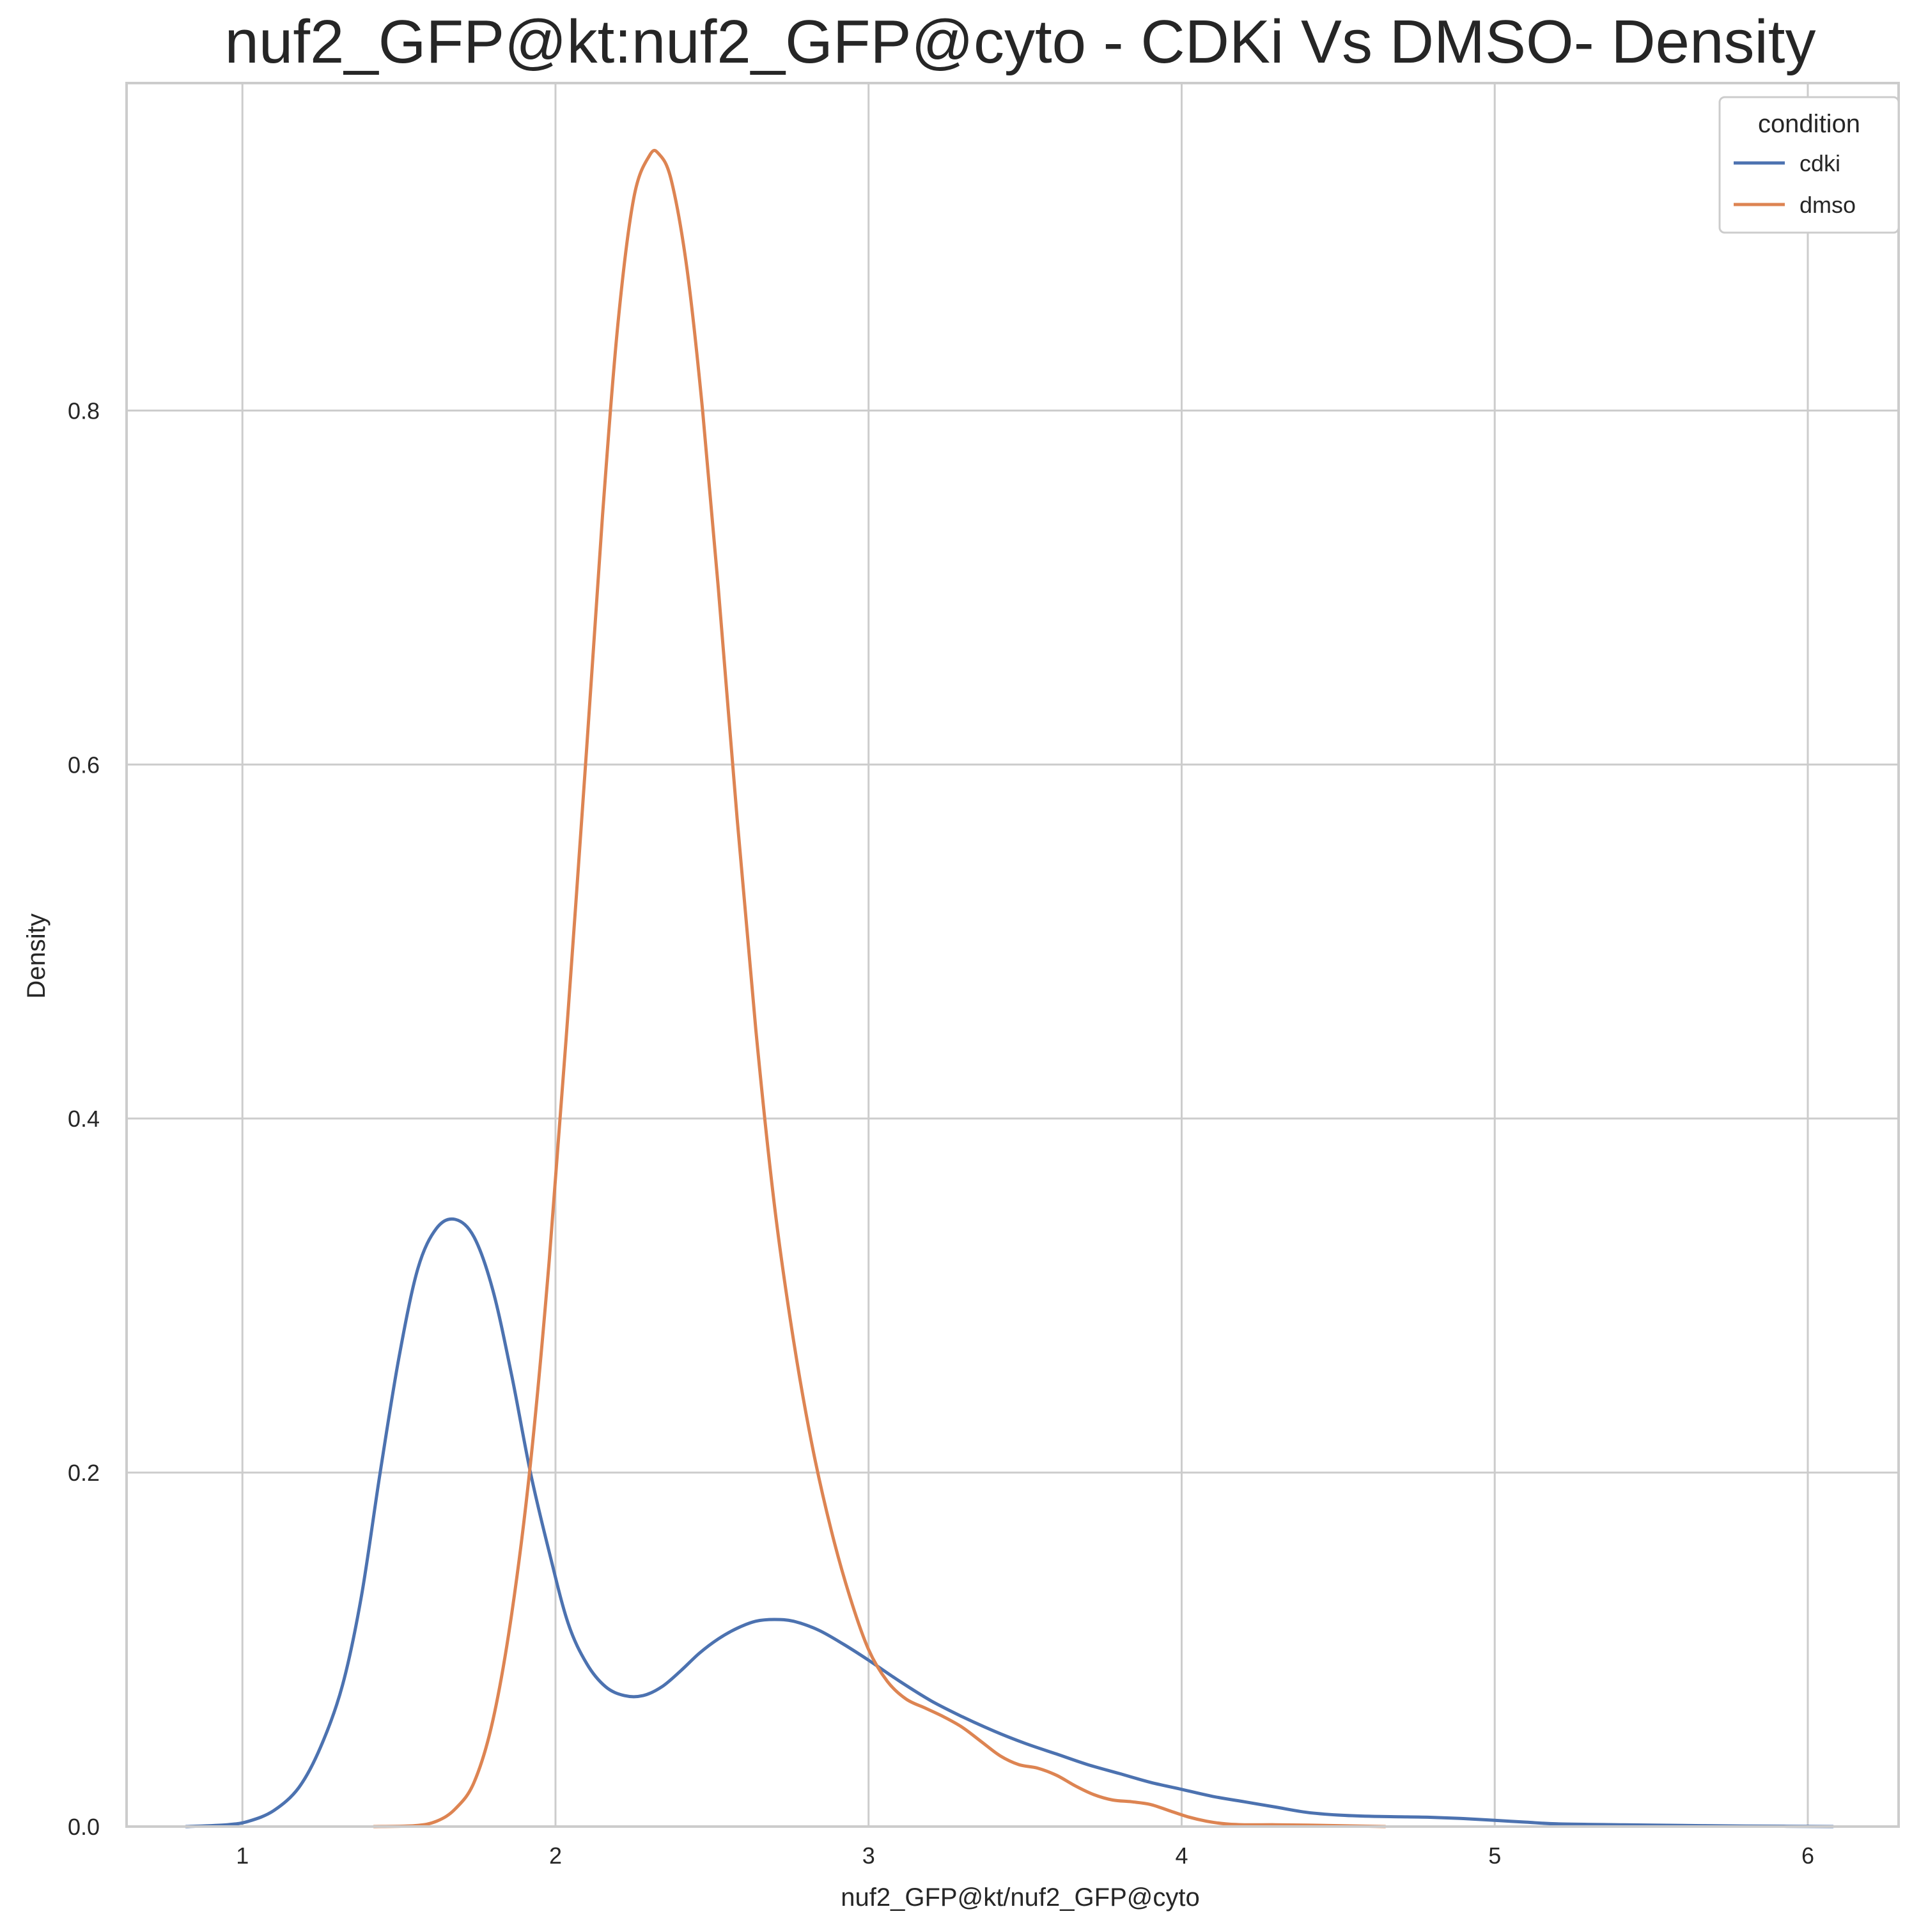  Describe the element at coordinates (1809, 124) in the screenshot. I see `legend-title: condition` at that location.